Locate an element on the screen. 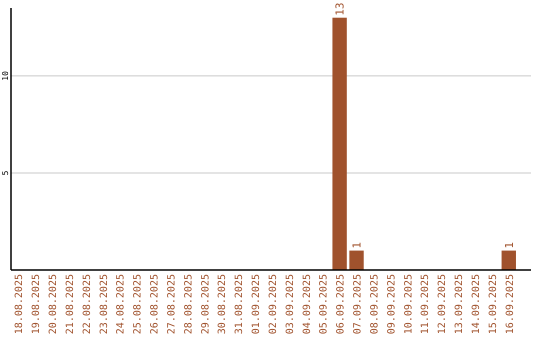 This screenshot has height=340, width=540. x-tick-label: 23.08.2025 is located at coordinates (104, 304).